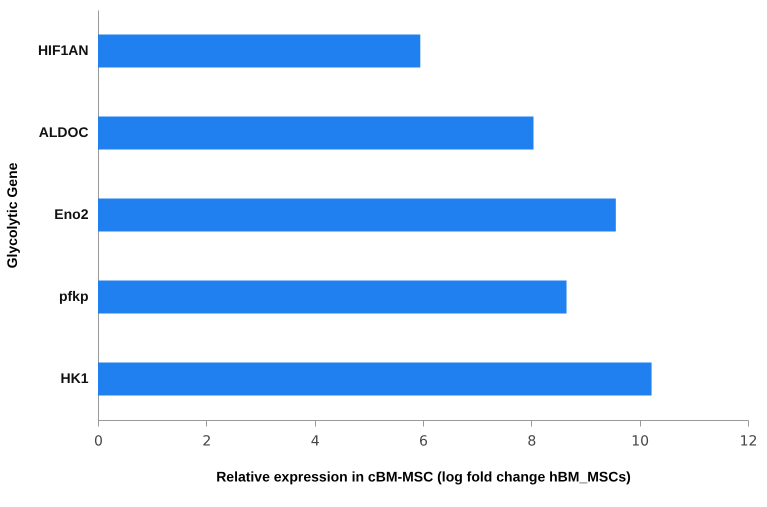 The image size is (767, 507). I want to click on x-tick-label: 0, so click(98, 442).